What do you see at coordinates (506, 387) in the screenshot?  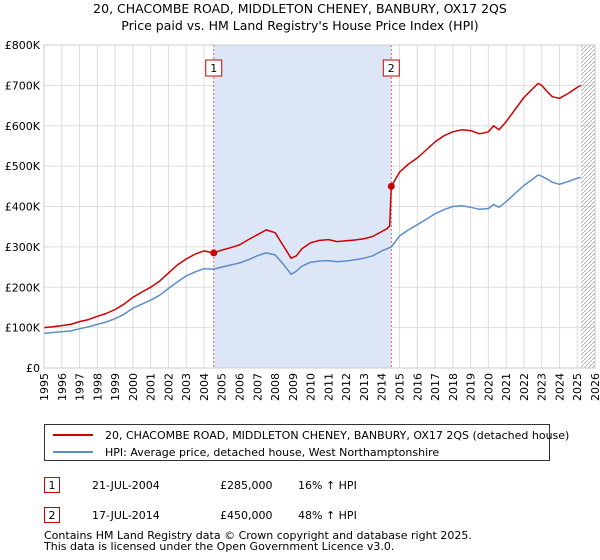 I see `x-tick-label: 2021` at bounding box center [506, 387].